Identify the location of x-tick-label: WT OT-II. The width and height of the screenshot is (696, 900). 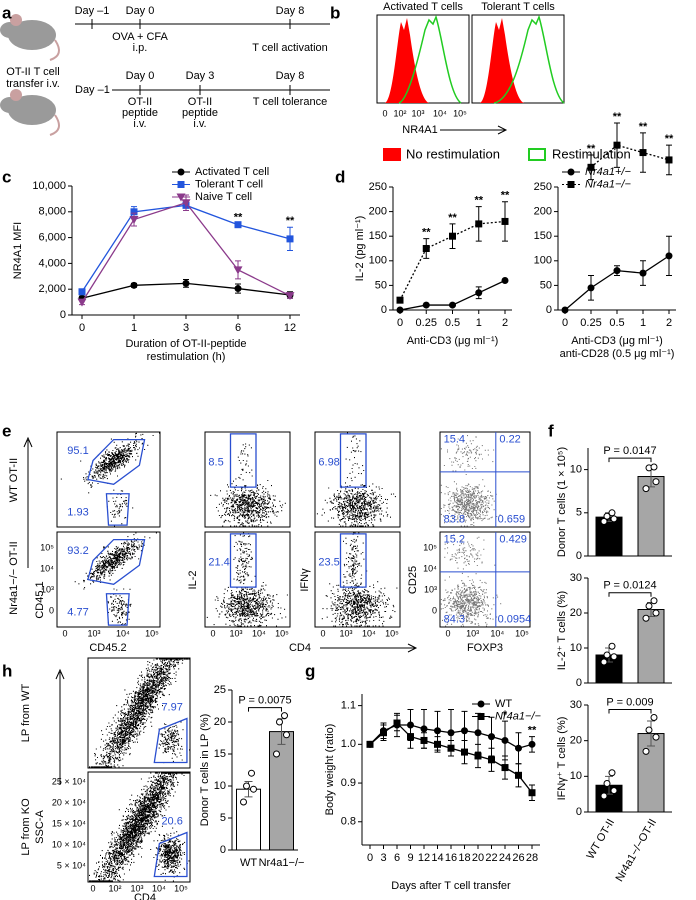
(601, 839).